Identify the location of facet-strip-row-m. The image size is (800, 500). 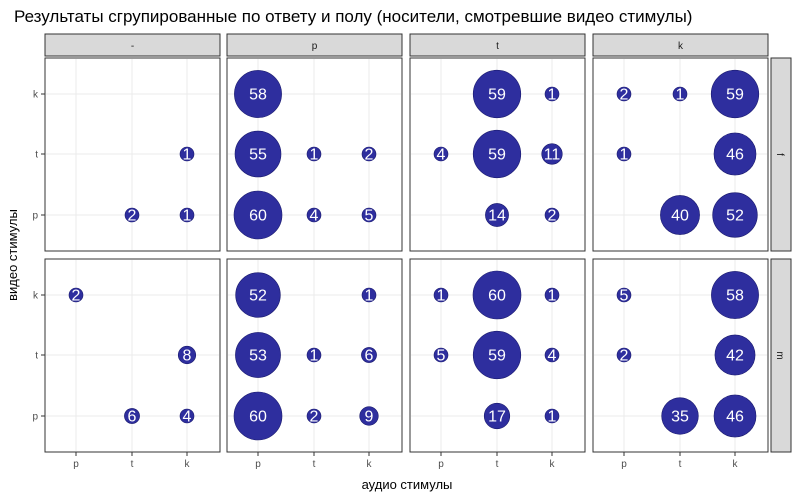
(781, 355).